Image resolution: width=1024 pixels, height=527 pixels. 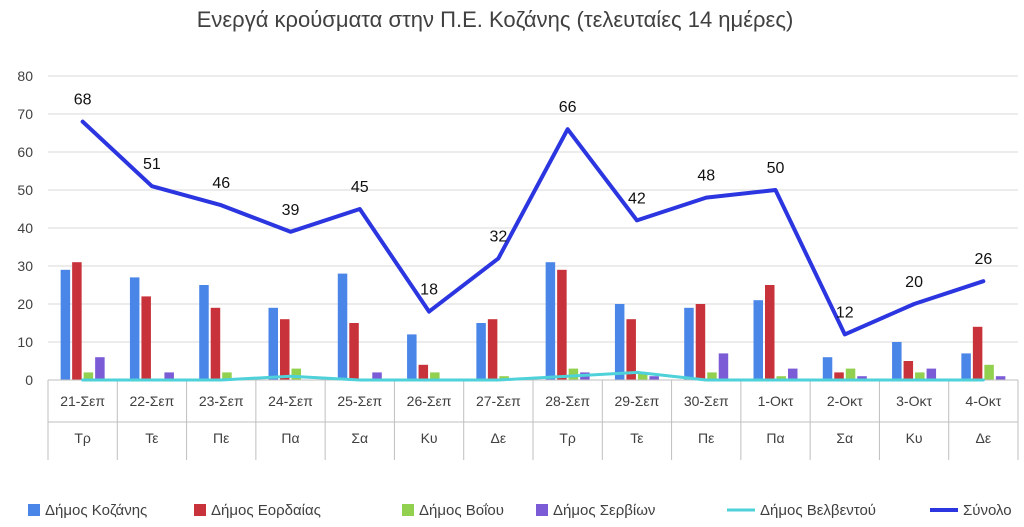 I want to click on x-tick-label: 3-Οκτ, so click(x=914, y=401).